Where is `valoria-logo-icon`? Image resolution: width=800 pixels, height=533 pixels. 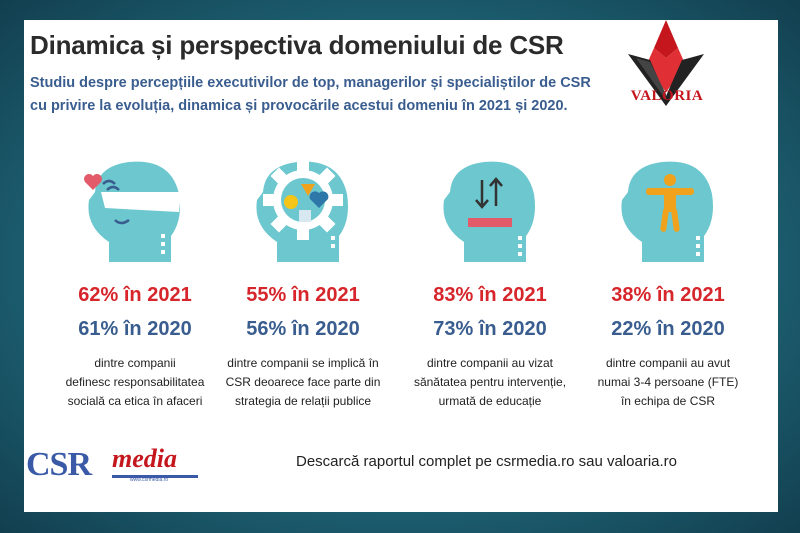 valoria-logo-icon is located at coordinates (666, 63).